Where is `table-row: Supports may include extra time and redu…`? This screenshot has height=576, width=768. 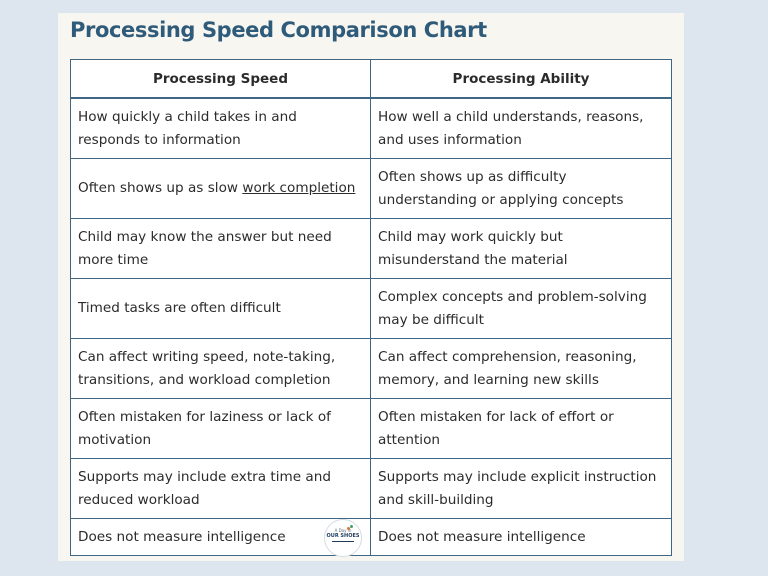 table-row: Supports may include extra time and redu… is located at coordinates (371, 488).